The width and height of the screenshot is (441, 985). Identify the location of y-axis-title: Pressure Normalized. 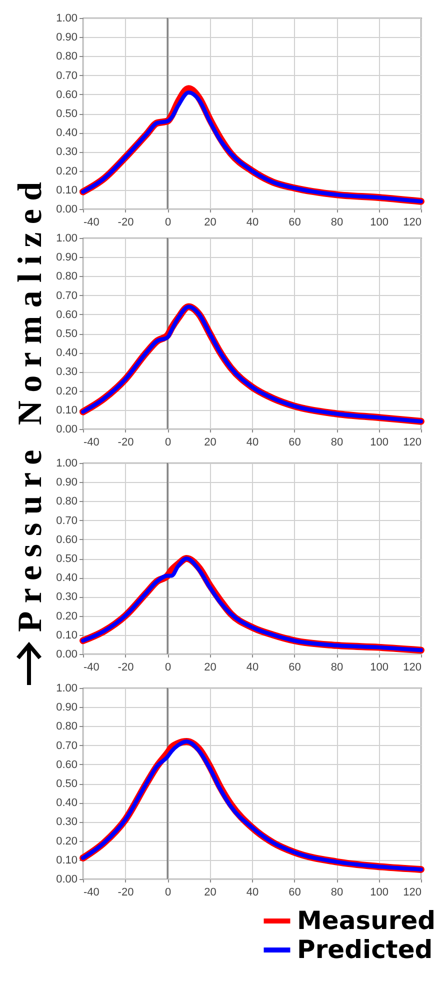
(30, 407).